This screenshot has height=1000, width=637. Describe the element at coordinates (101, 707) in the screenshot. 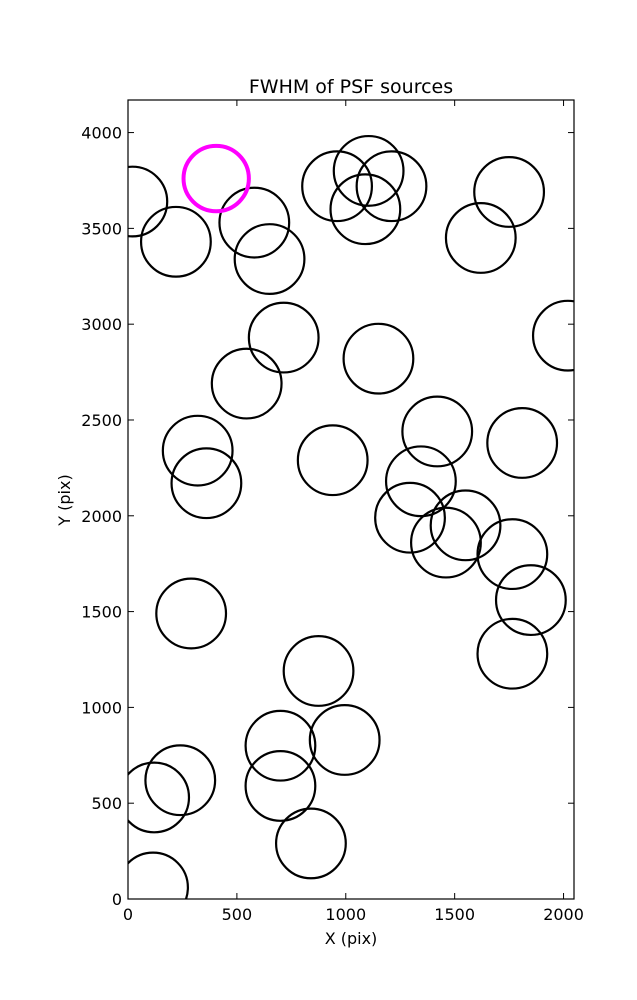

I see `y-tick-label: 1000` at that location.